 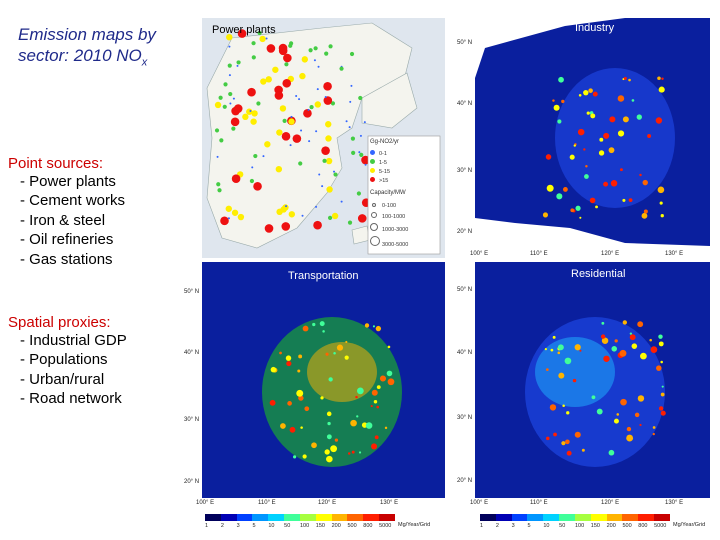 I want to click on color-scale-value: 500, so click(x=627, y=526).